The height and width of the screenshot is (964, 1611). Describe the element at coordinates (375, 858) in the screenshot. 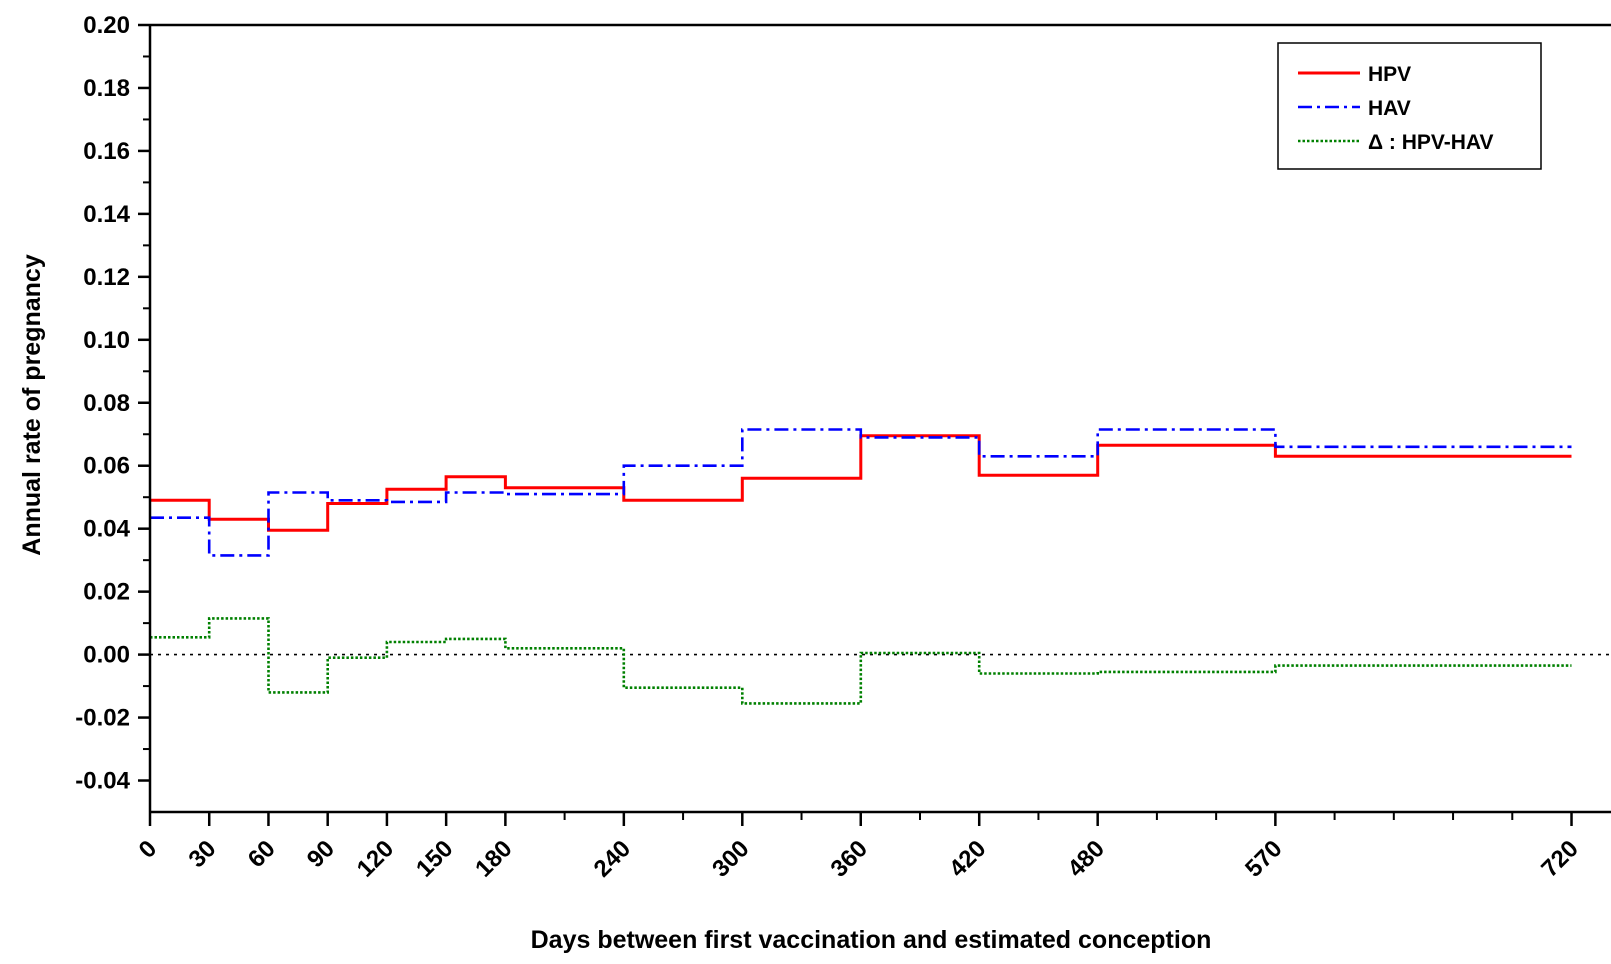

I see `x-tick-label: 120` at that location.